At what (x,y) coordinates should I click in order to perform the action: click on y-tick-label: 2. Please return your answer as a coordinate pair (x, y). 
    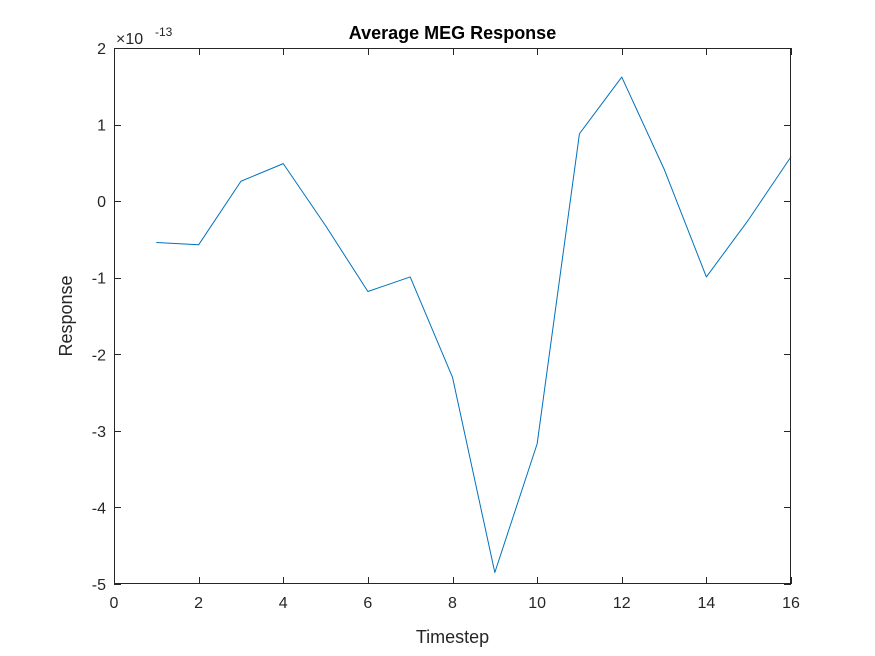
    Looking at the image, I should click on (101, 49).